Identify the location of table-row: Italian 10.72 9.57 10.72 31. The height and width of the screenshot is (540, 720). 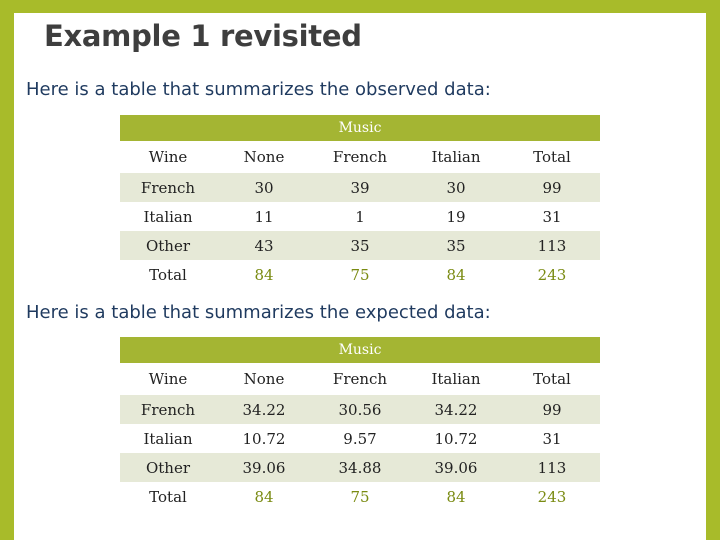
(360, 438).